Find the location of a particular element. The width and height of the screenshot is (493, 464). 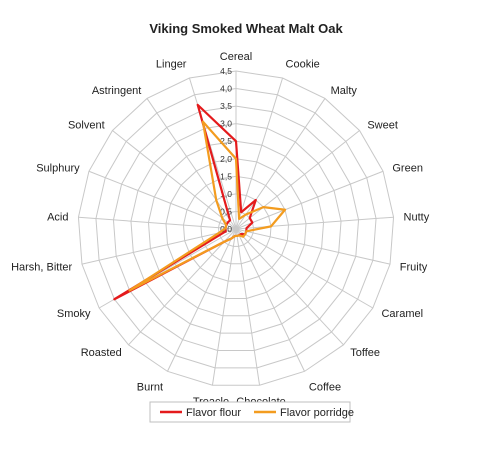

legend-label-flavor-porridge: Flavor porridge is located at coordinates (317, 413).